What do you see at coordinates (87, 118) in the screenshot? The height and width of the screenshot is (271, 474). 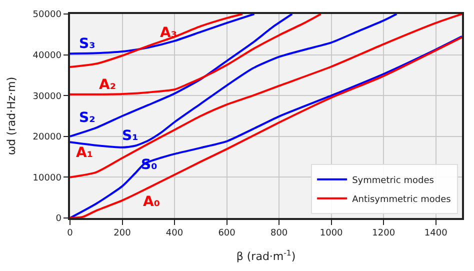 I see `annotation: S₂` at bounding box center [87, 118].